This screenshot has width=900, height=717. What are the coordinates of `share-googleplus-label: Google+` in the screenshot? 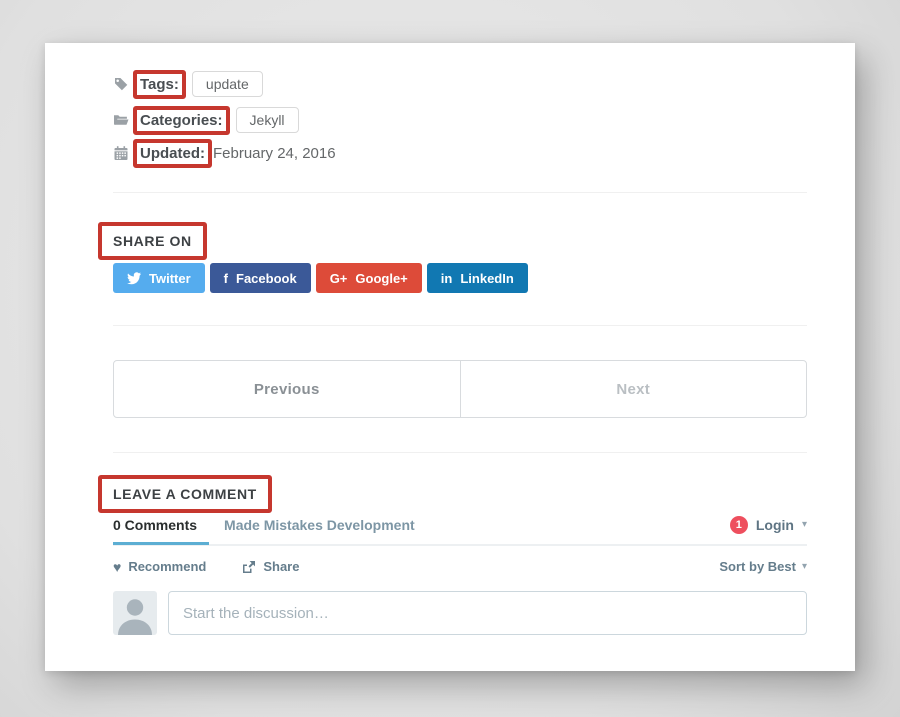 It's located at (381, 278).